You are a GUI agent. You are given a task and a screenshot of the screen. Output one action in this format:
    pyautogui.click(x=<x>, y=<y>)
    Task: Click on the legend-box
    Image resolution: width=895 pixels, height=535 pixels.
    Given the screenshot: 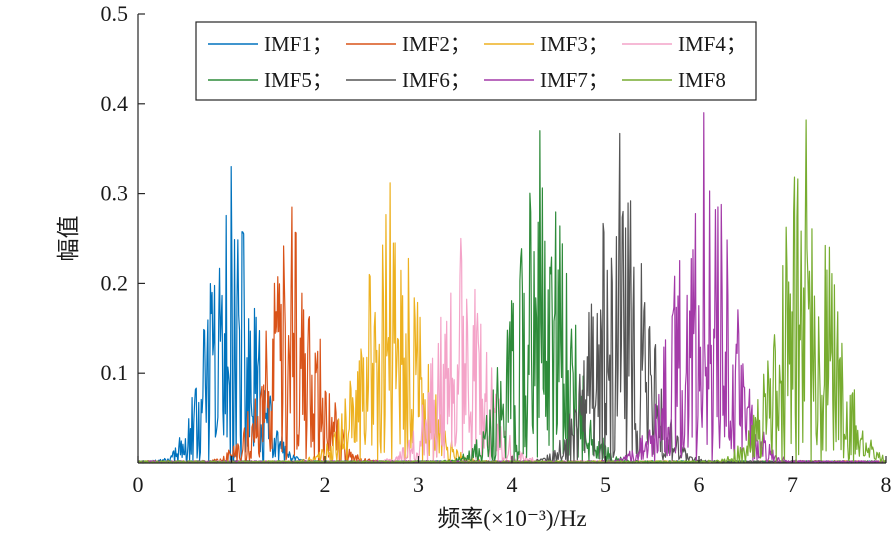 What is the action you would take?
    pyautogui.click(x=476, y=61)
    